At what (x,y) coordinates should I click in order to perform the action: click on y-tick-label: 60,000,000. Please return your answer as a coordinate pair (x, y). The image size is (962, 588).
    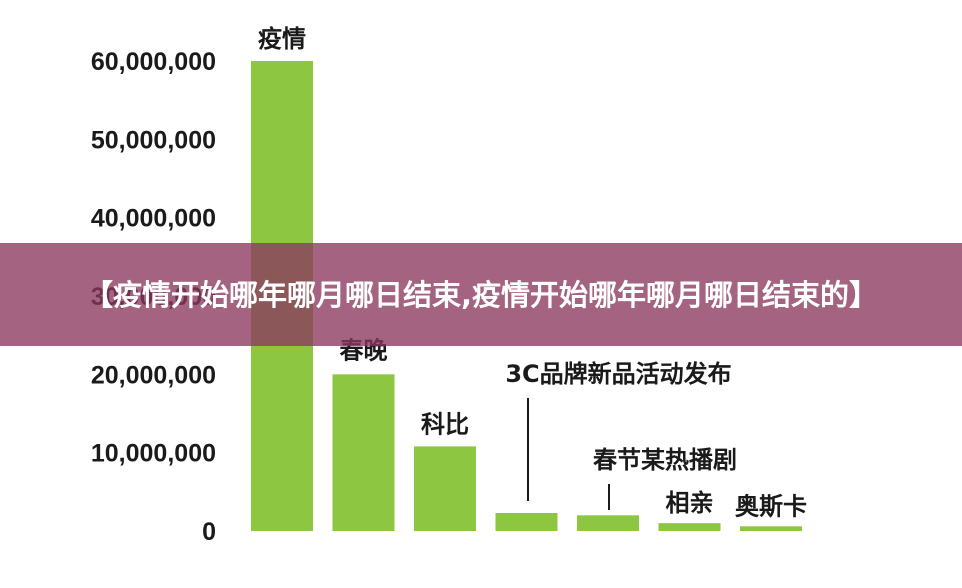
    Looking at the image, I should click on (153, 62).